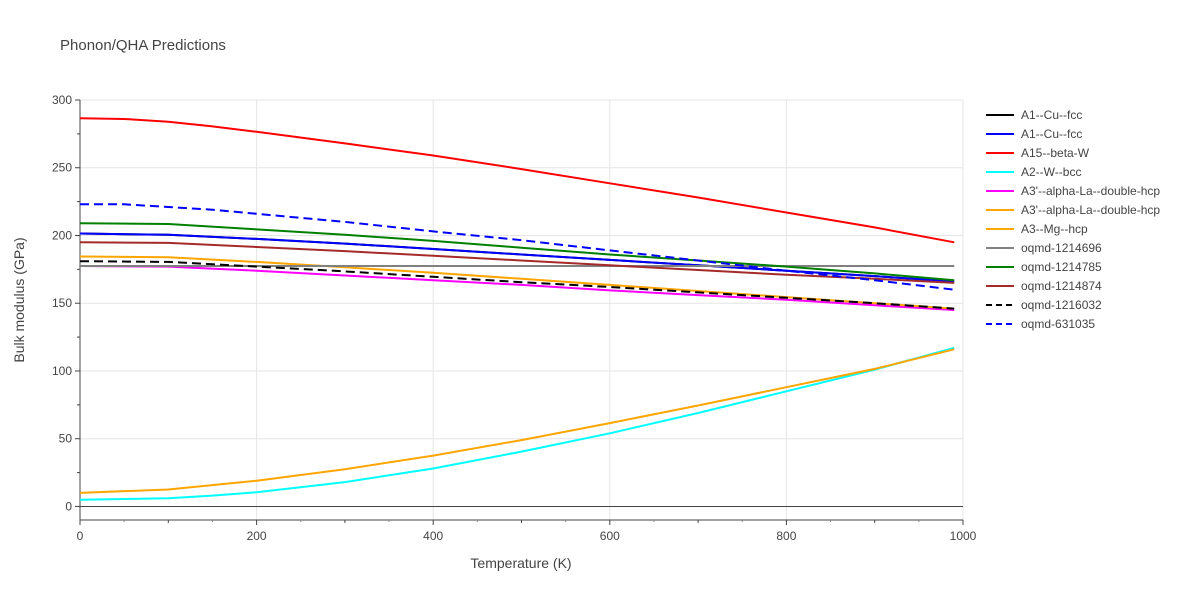 This screenshot has height=600, width=1200. Describe the element at coordinates (1061, 248) in the screenshot. I see `legend-label: oqmd-1214696` at that location.